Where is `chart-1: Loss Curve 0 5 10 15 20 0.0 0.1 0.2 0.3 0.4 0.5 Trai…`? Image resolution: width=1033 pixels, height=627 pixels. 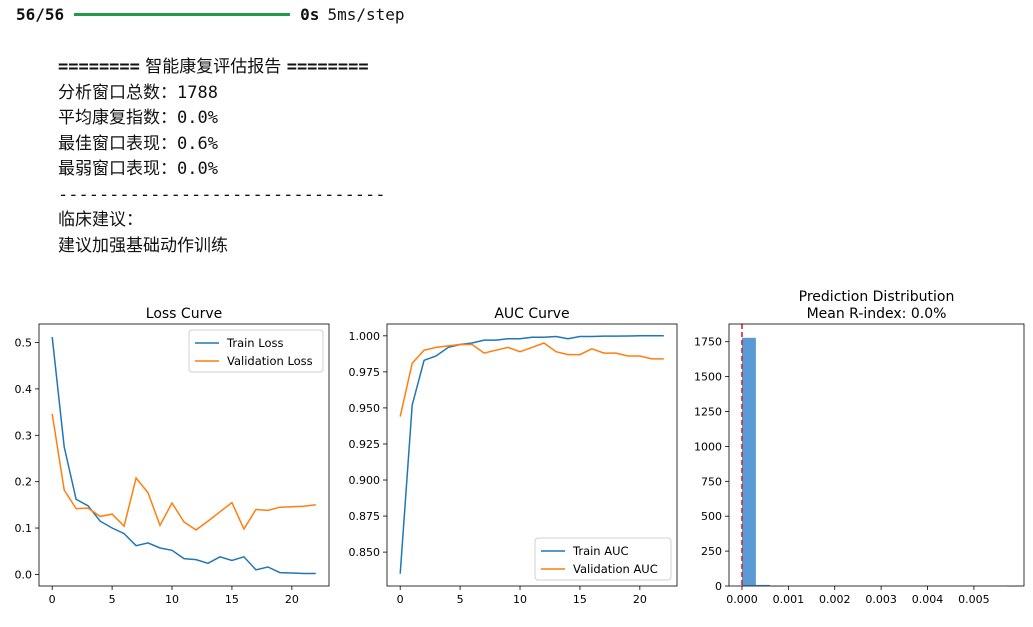
chart-1: Loss Curve 0 5 10 15 20 0.0 0.1 0.2 0.3 0.4 0.5 Trai… is located at coordinates (172, 456).